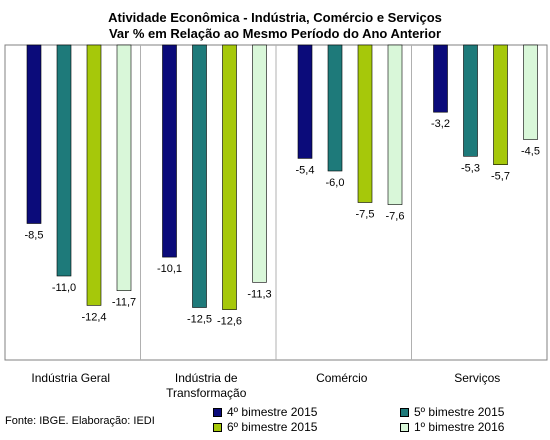  What do you see at coordinates (500, 177) in the screenshot?
I see `data-label: -5,7` at bounding box center [500, 177].